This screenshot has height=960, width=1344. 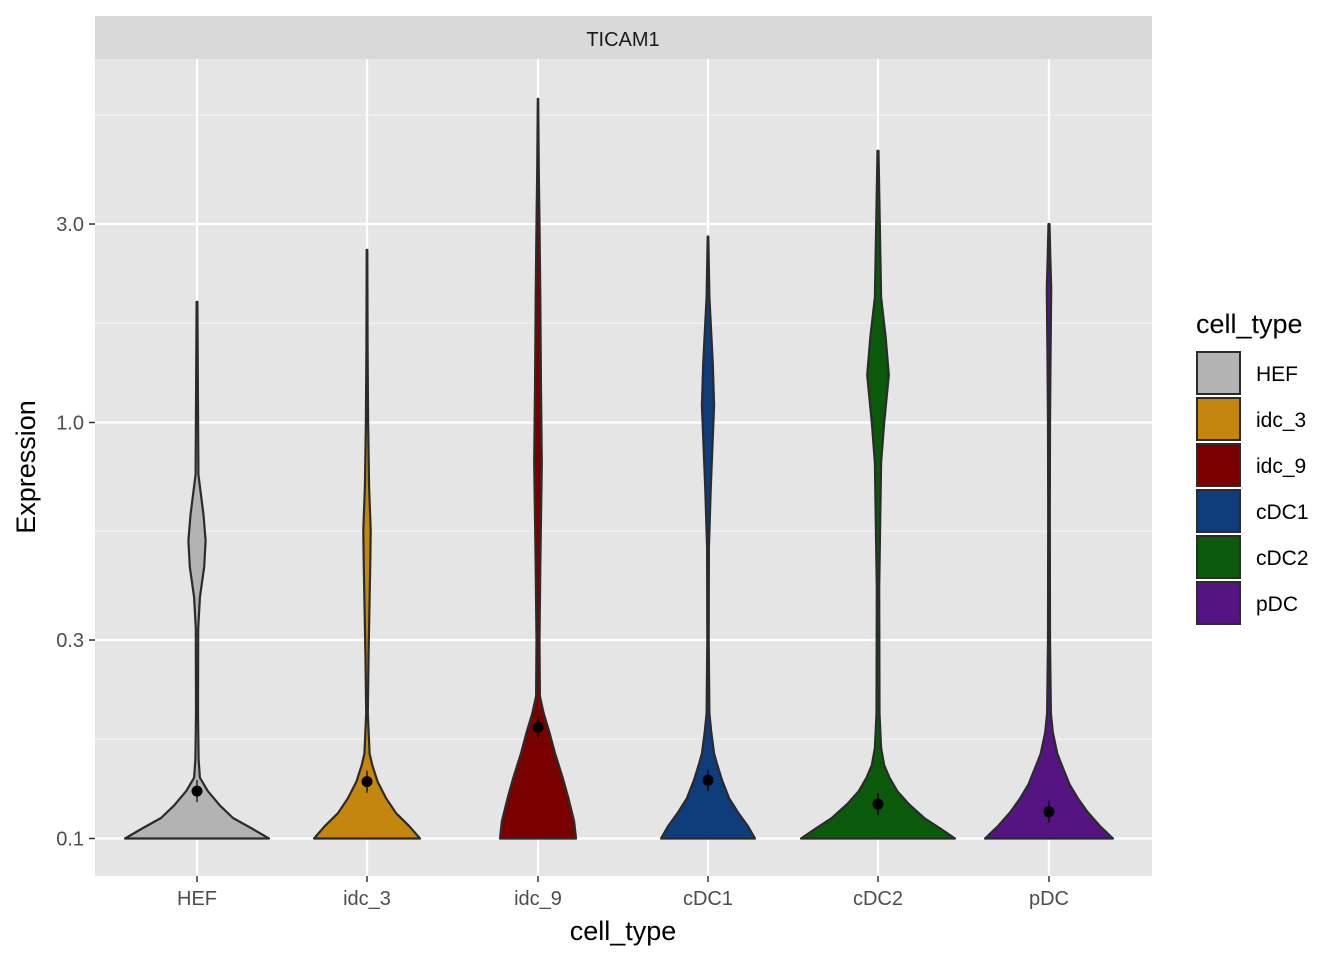 What do you see at coordinates (878, 804) in the screenshot?
I see `median-point-cDC2` at bounding box center [878, 804].